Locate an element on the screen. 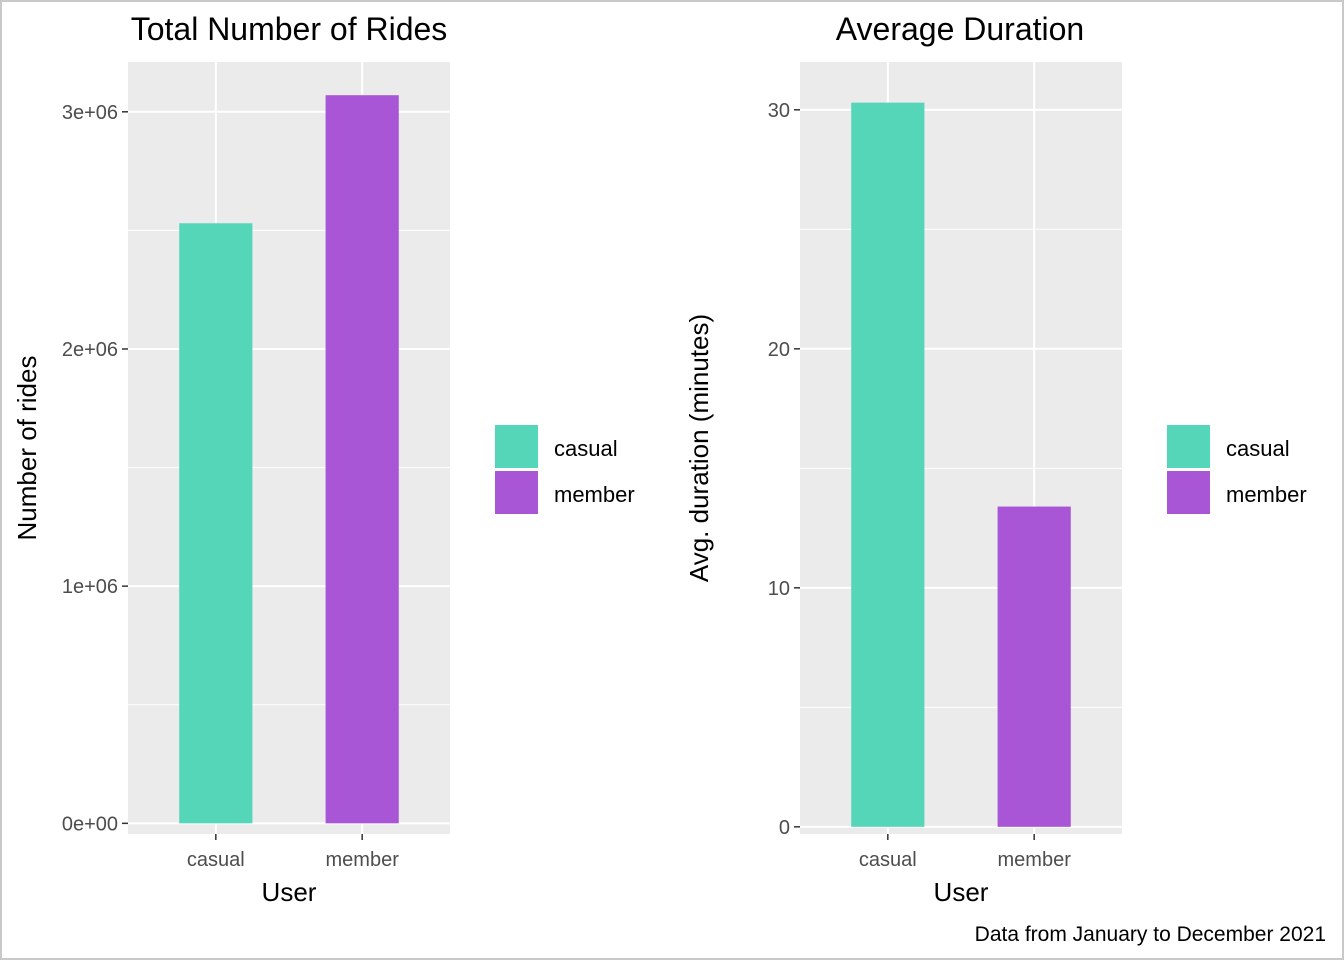 This screenshot has width=1344, height=960. y-tick-label: 10 is located at coordinates (779, 589).